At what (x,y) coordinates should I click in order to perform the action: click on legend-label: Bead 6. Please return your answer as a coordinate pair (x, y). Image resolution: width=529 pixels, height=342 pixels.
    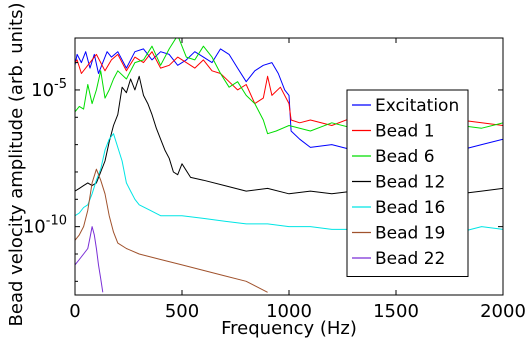
    Looking at the image, I should click on (405, 157).